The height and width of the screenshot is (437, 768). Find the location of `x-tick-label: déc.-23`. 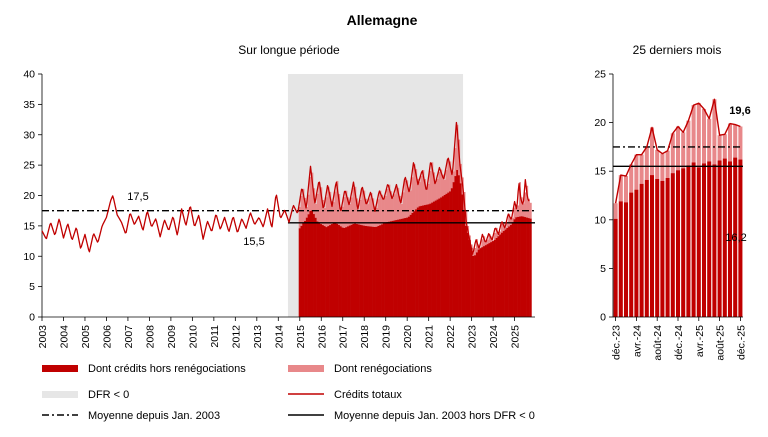

x-tick-label: déc.-23 is located at coordinates (617, 342).